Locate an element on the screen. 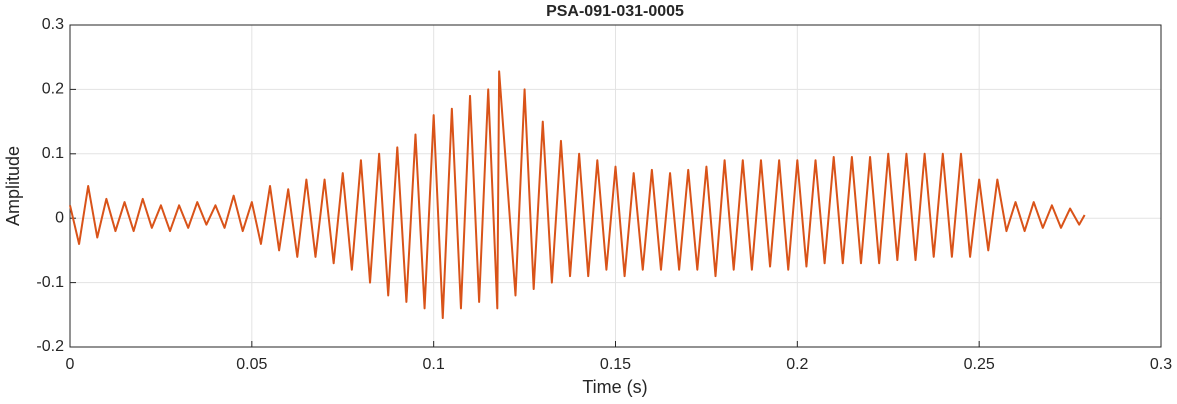  y-tick-label: 0.2 is located at coordinates (53, 89).